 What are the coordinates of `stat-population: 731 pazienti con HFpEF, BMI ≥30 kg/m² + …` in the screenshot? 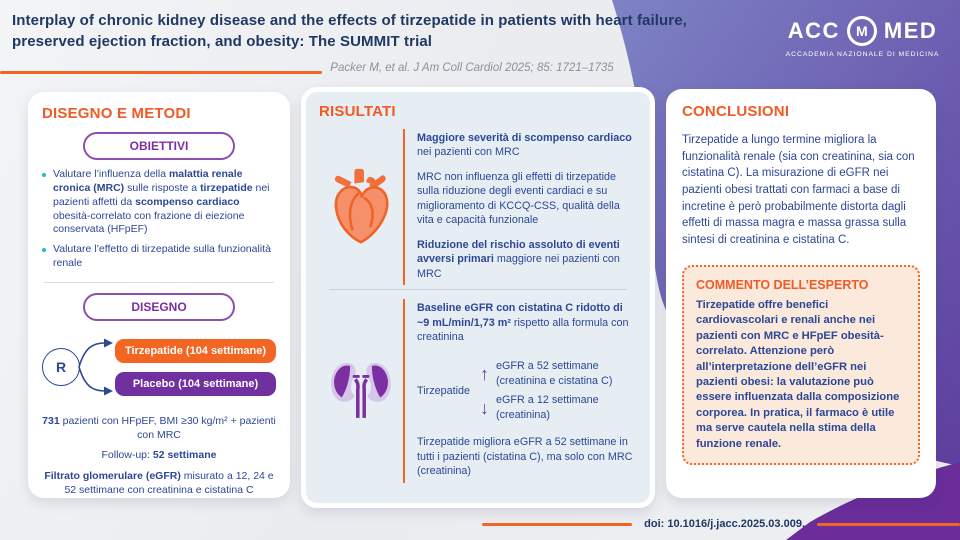 It's located at (159, 428).